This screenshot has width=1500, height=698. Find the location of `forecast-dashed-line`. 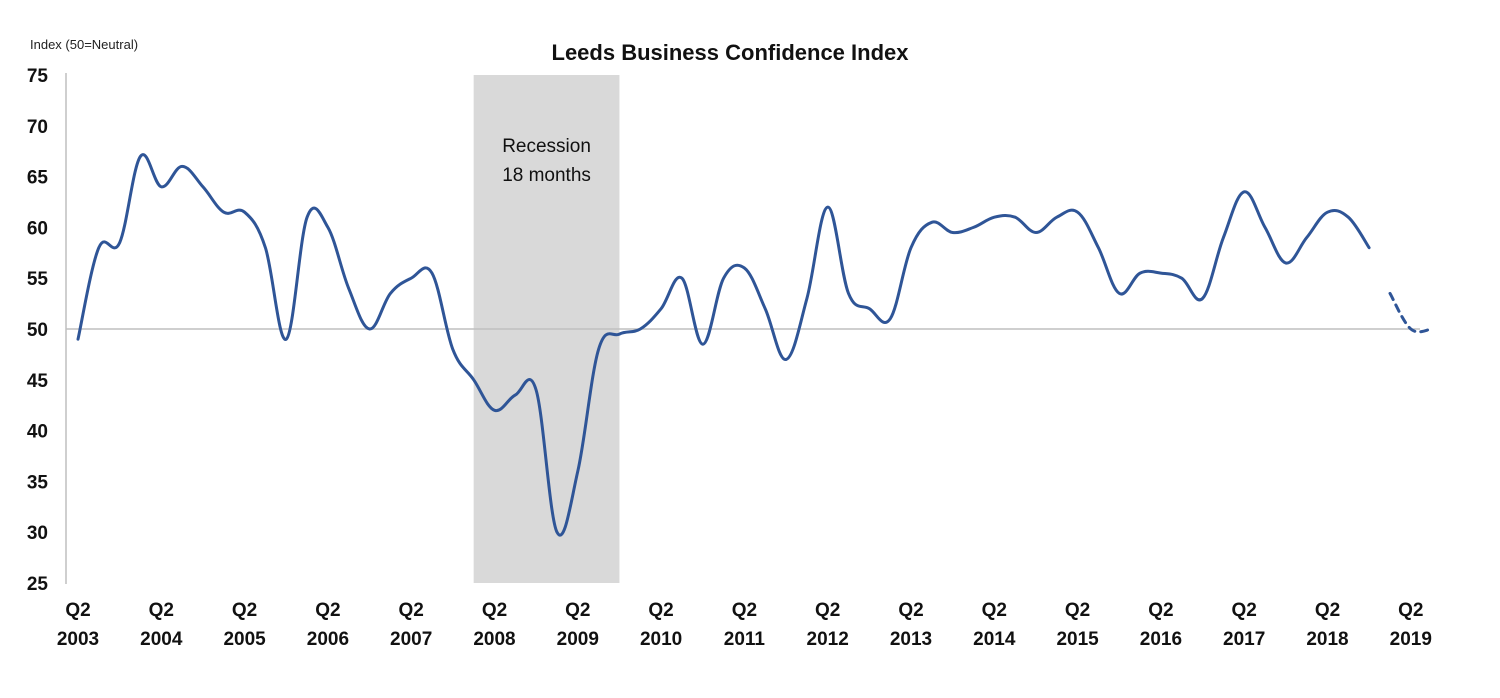

forecast-dashed-line is located at coordinates (1411, 312).